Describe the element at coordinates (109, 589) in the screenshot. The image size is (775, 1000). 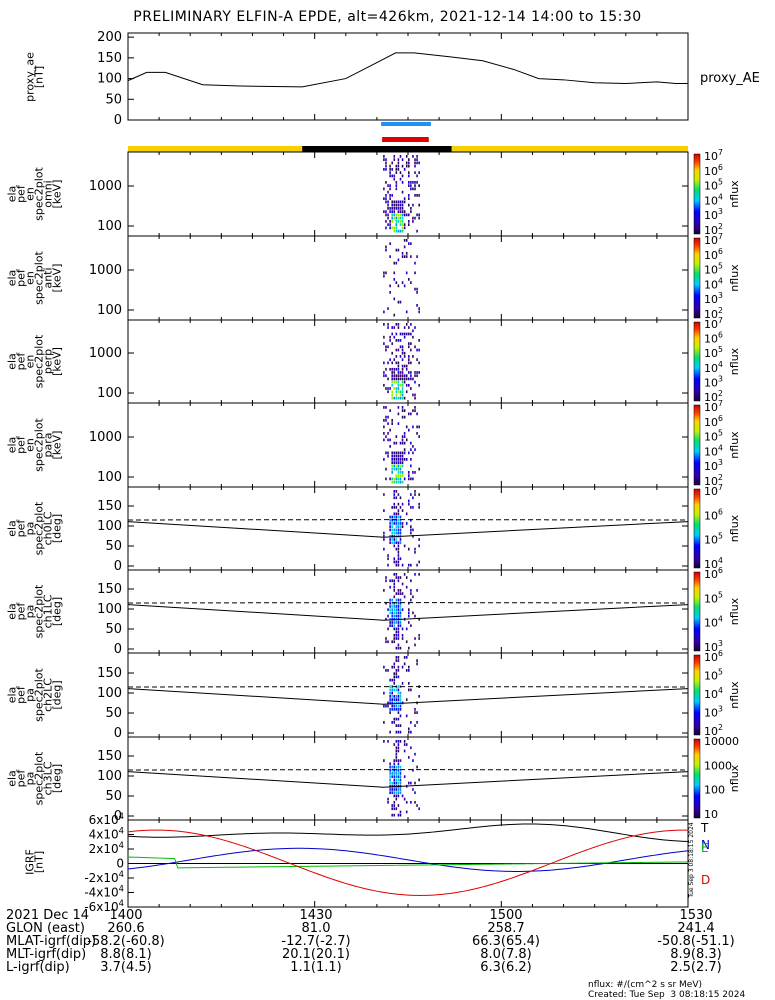
I see `panel-ch1LC-ytick-label: 150` at that location.